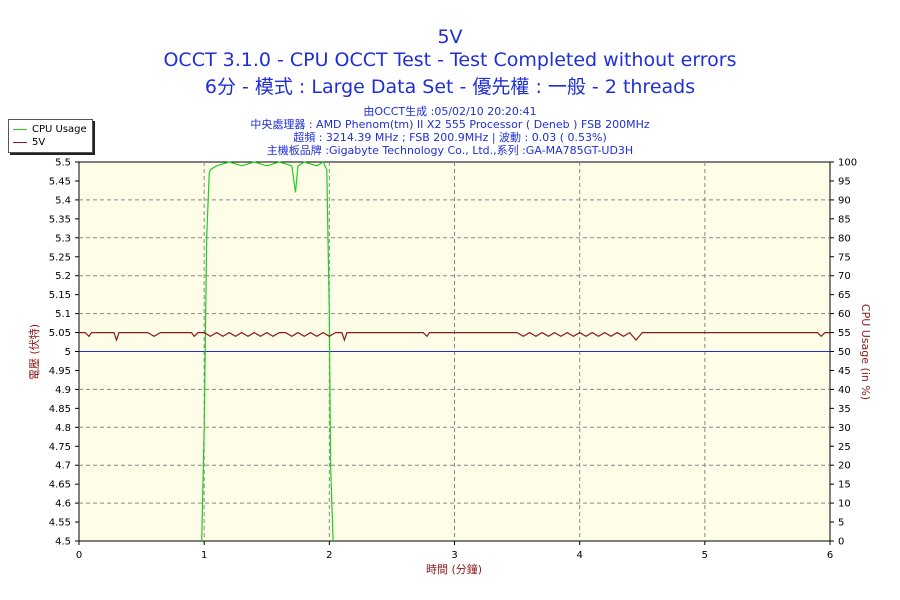 The image size is (900, 600). I want to click on y-right-tick-label: 100, so click(847, 163).